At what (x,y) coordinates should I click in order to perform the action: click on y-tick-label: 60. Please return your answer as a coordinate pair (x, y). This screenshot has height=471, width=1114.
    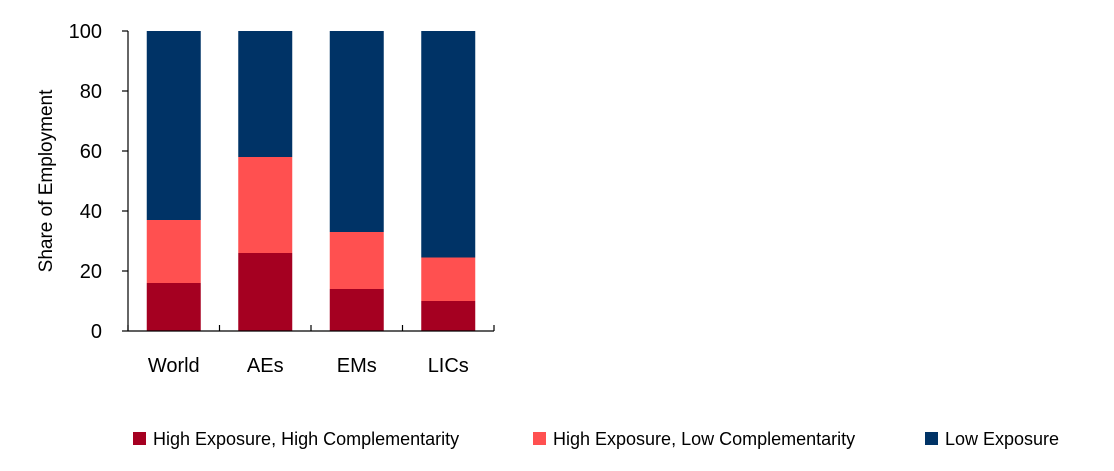
    Looking at the image, I should click on (91, 152).